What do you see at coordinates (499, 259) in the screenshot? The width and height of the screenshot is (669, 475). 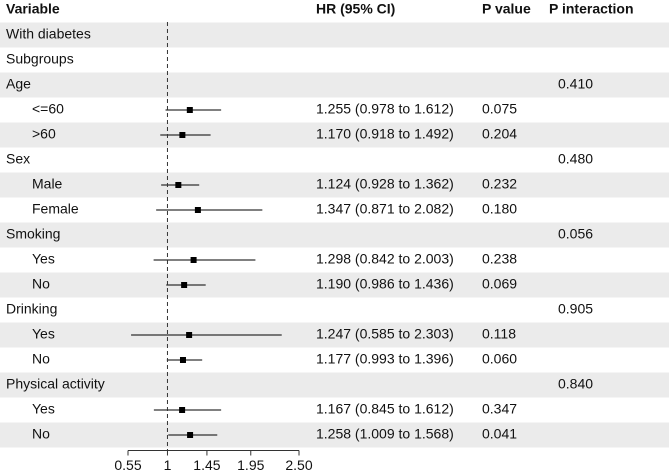 I see `p-value: 0.238` at bounding box center [499, 259].